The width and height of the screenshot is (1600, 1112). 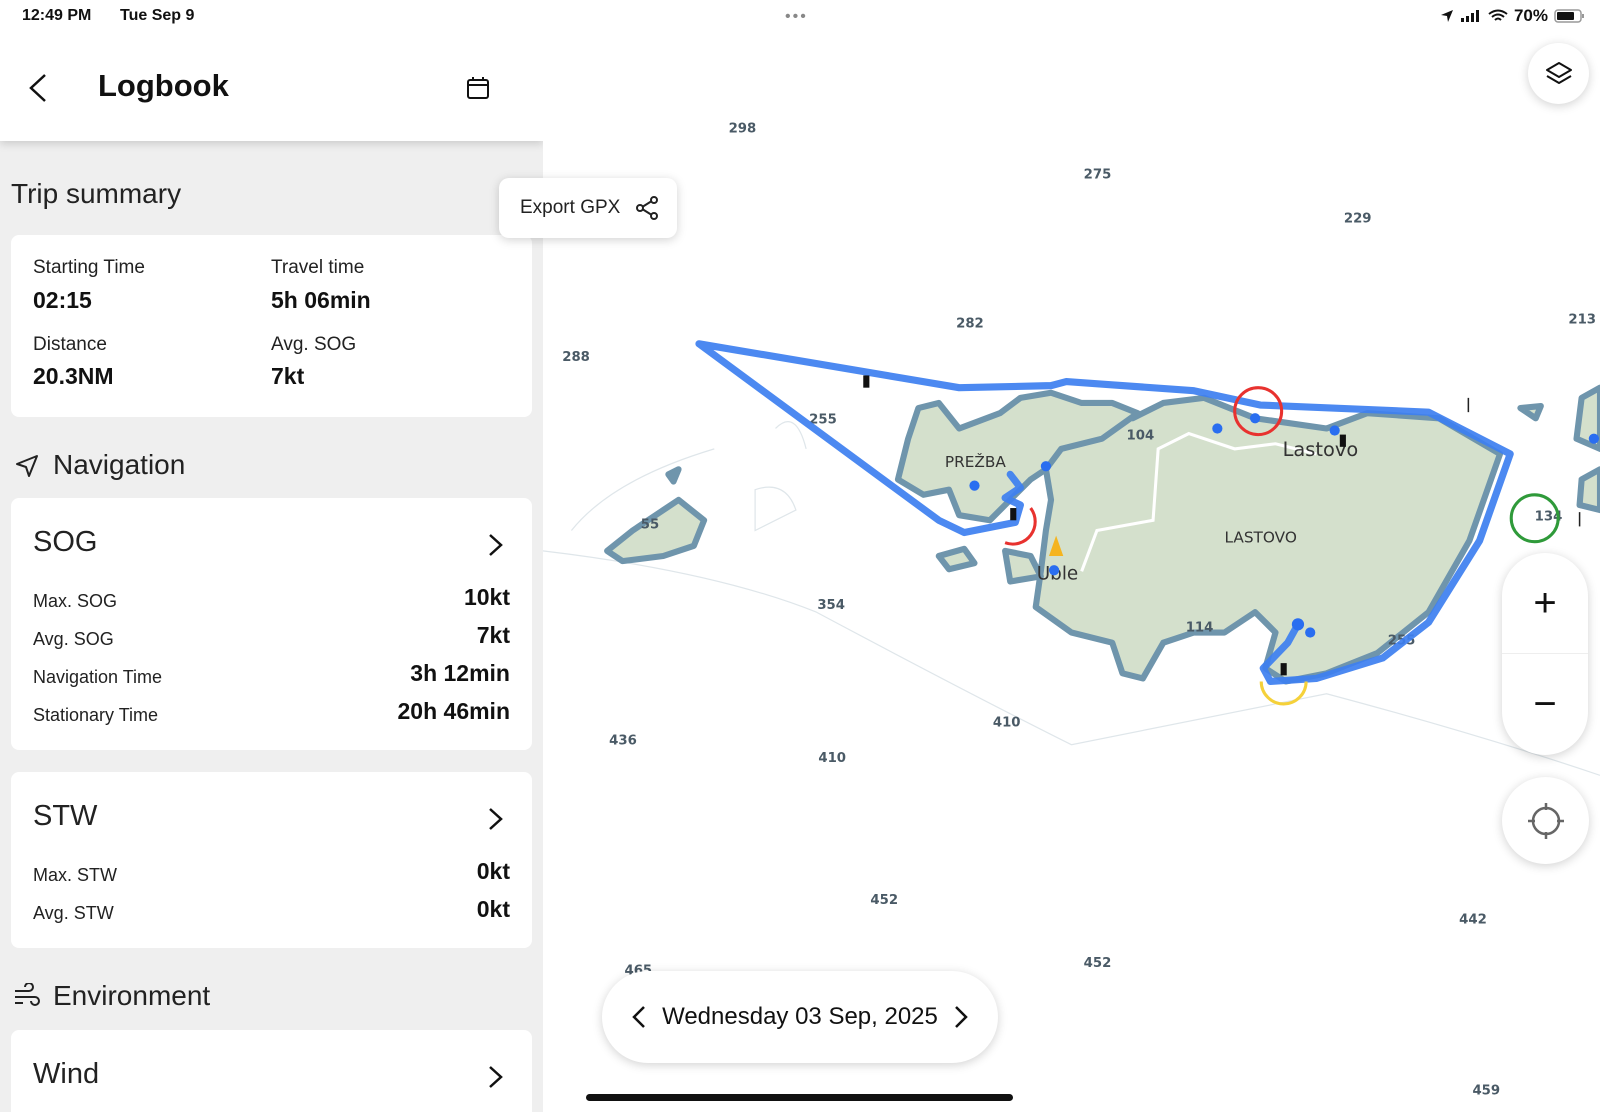 I want to click on depth-label: 354, so click(x=831, y=605).